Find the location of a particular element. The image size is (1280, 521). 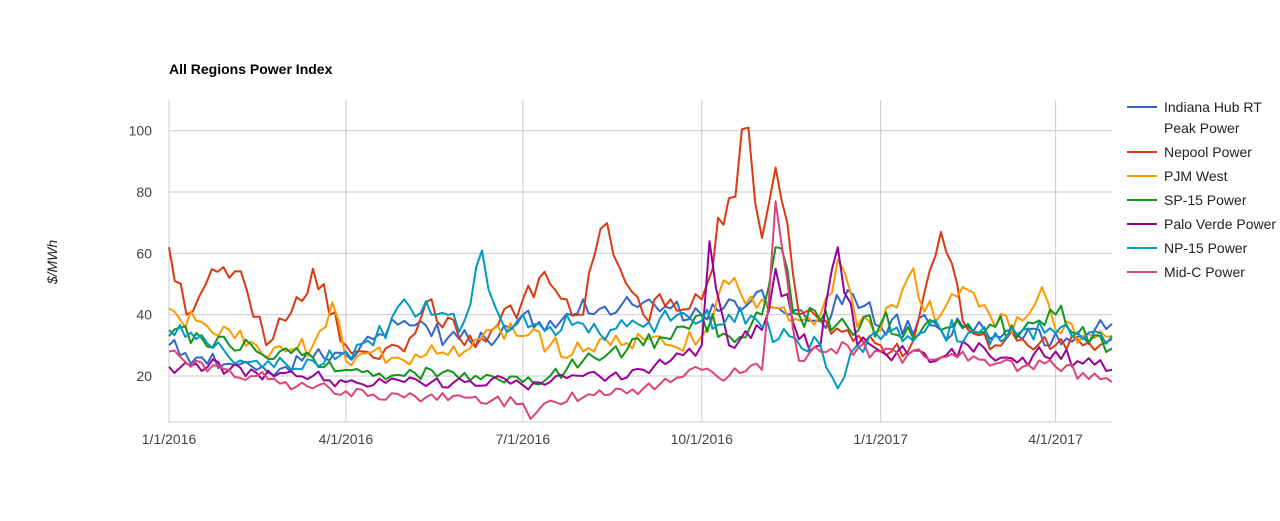

y-tick-label: 40 is located at coordinates (144, 315).